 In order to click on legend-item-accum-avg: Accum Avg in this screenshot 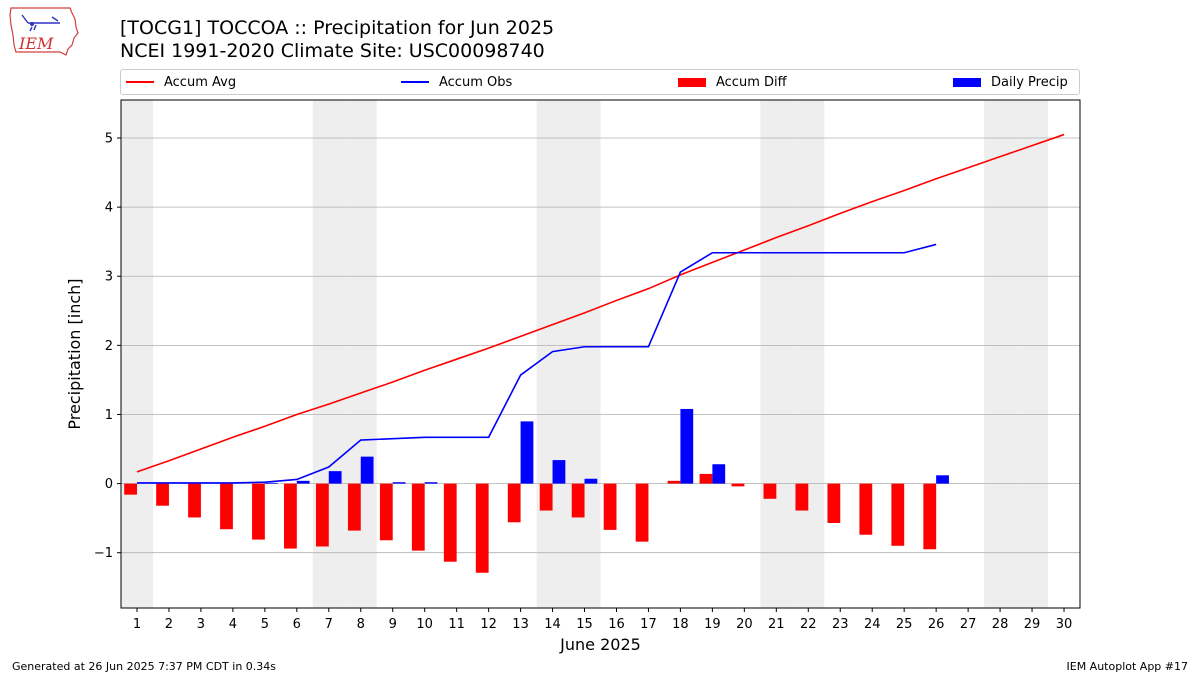, I will do `click(181, 82)`.